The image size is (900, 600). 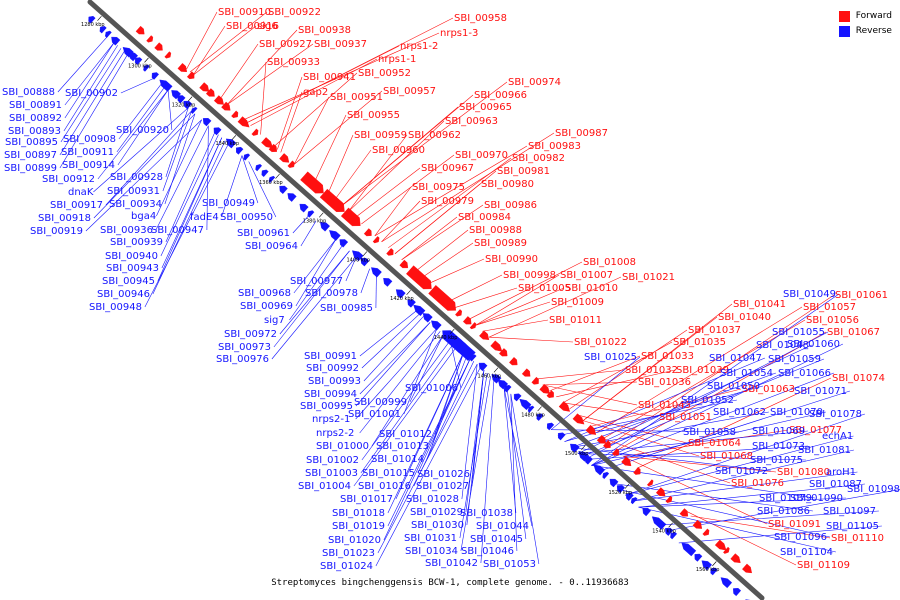 What do you see at coordinates (768, 389) in the screenshot?
I see `gene-label: SBI_01063` at bounding box center [768, 389].